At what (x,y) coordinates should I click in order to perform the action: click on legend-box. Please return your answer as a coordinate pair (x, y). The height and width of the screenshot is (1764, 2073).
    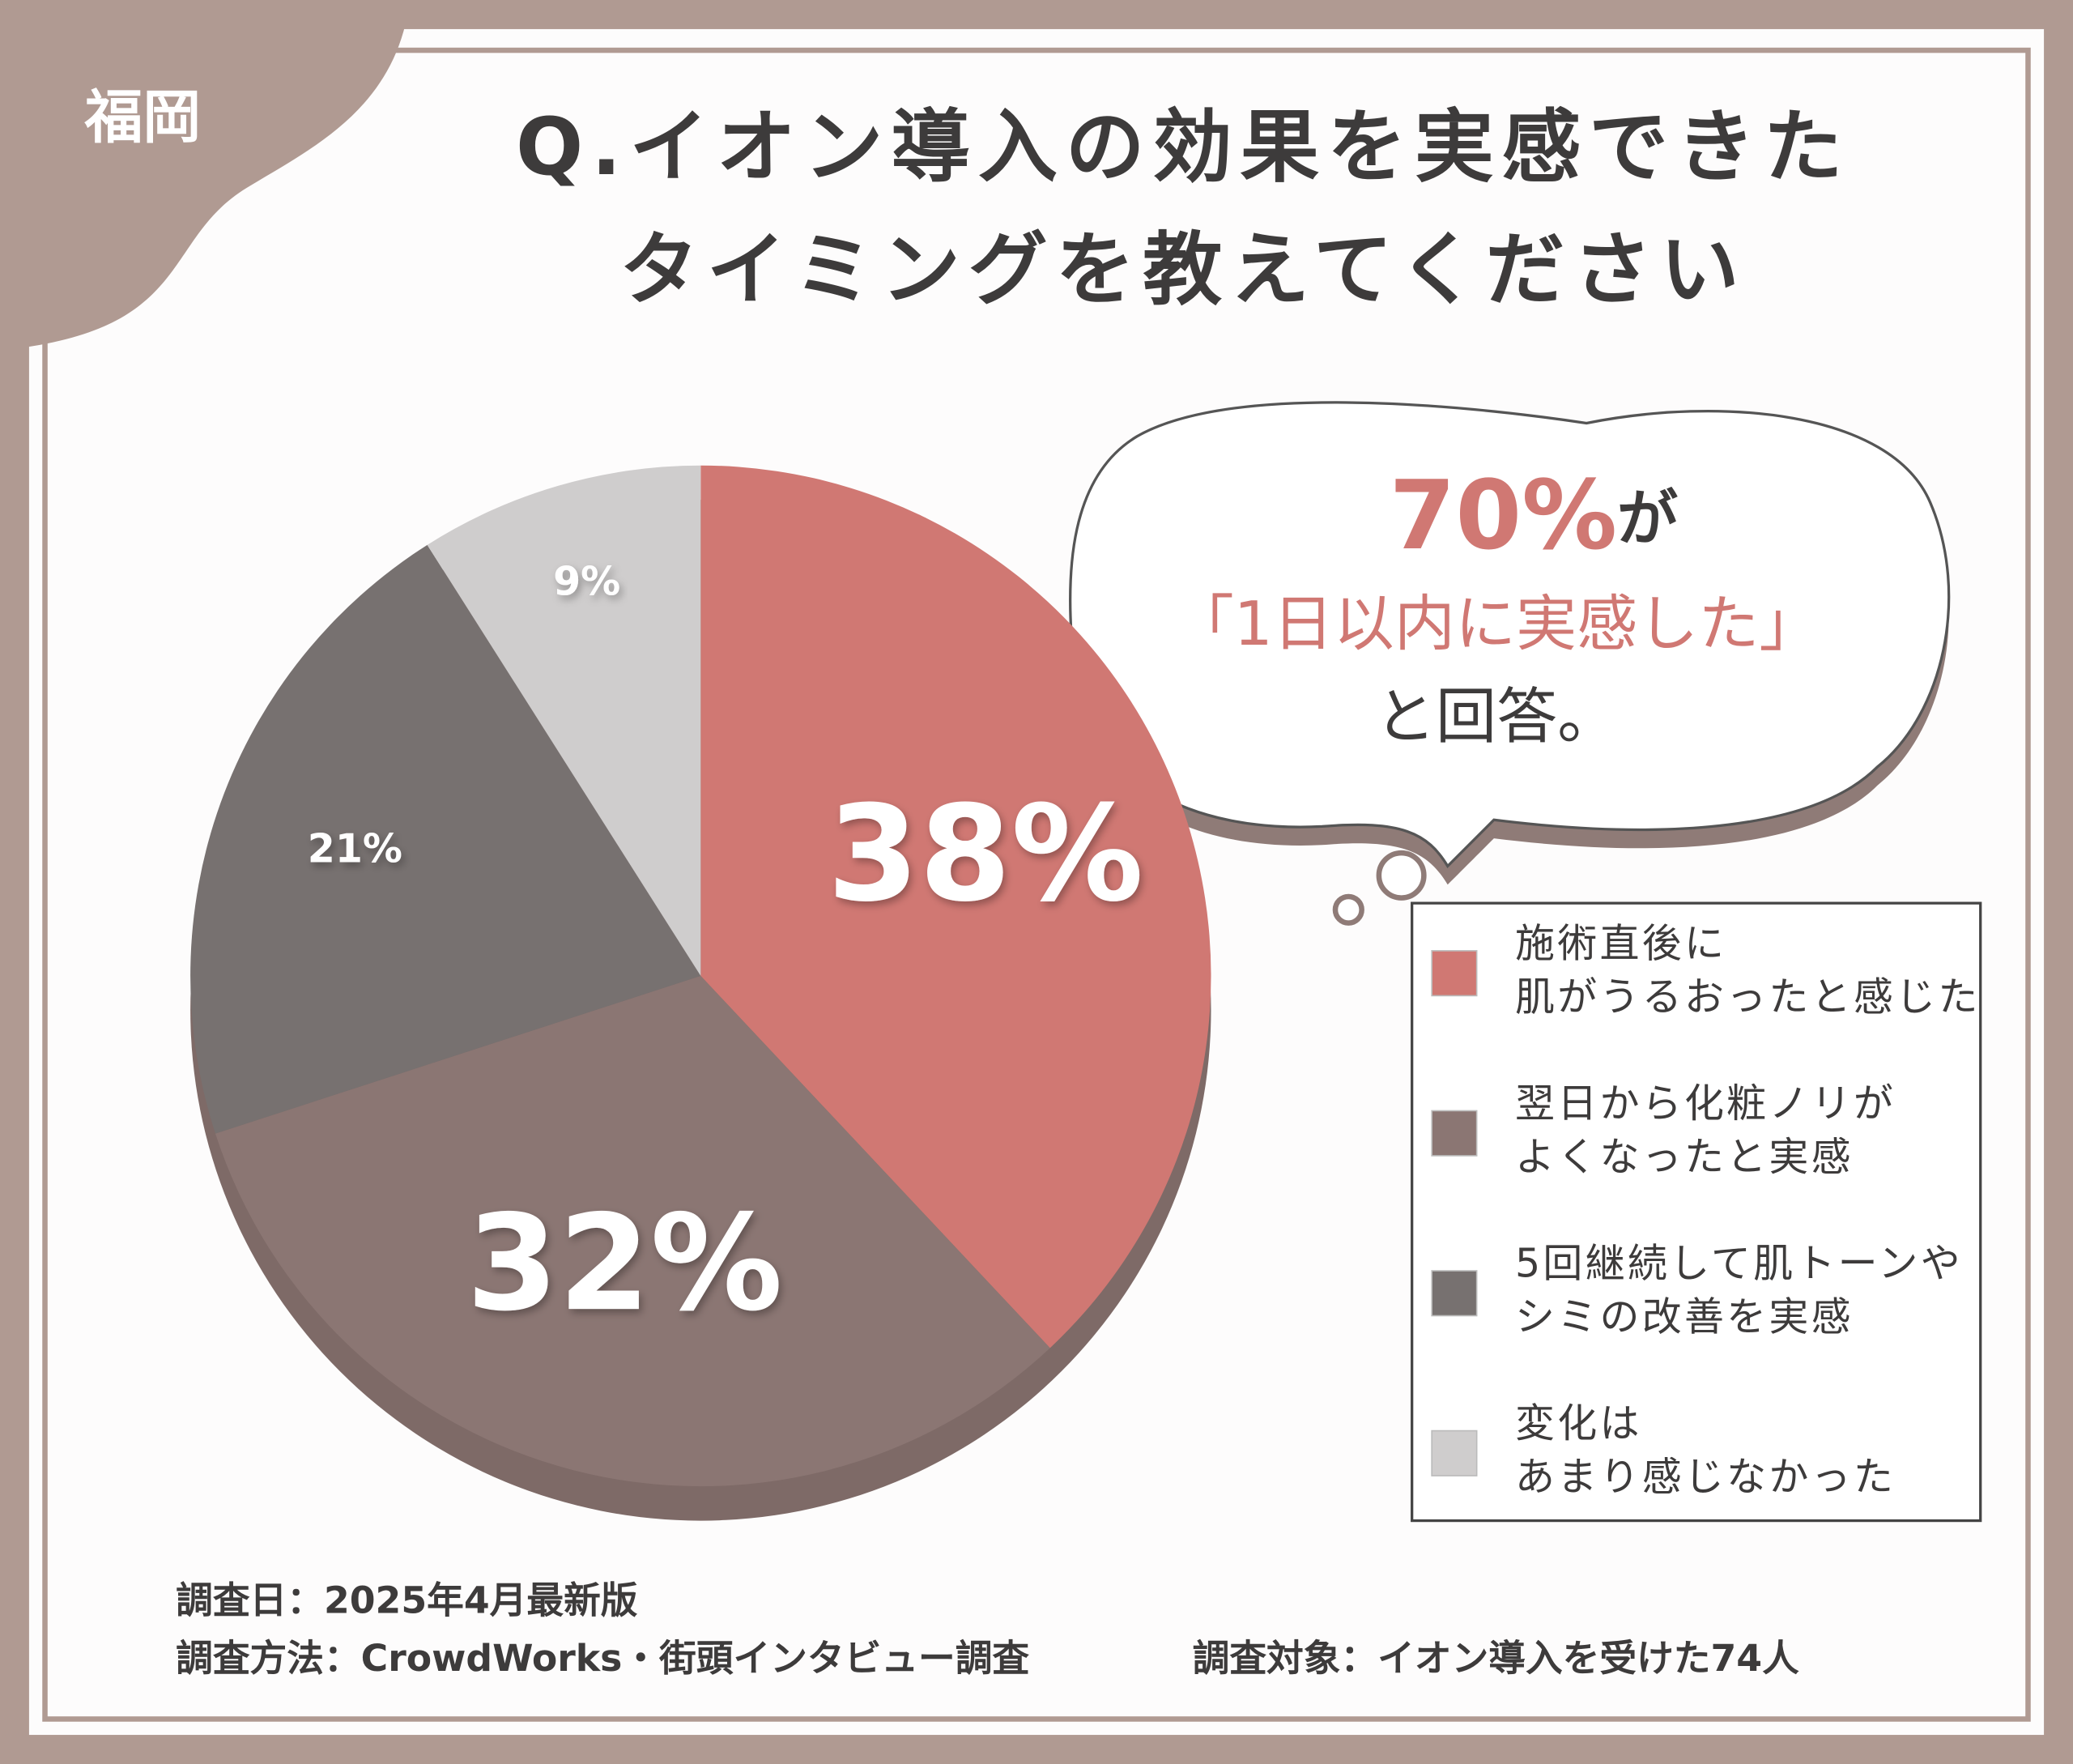
    Looking at the image, I should click on (1696, 1212).